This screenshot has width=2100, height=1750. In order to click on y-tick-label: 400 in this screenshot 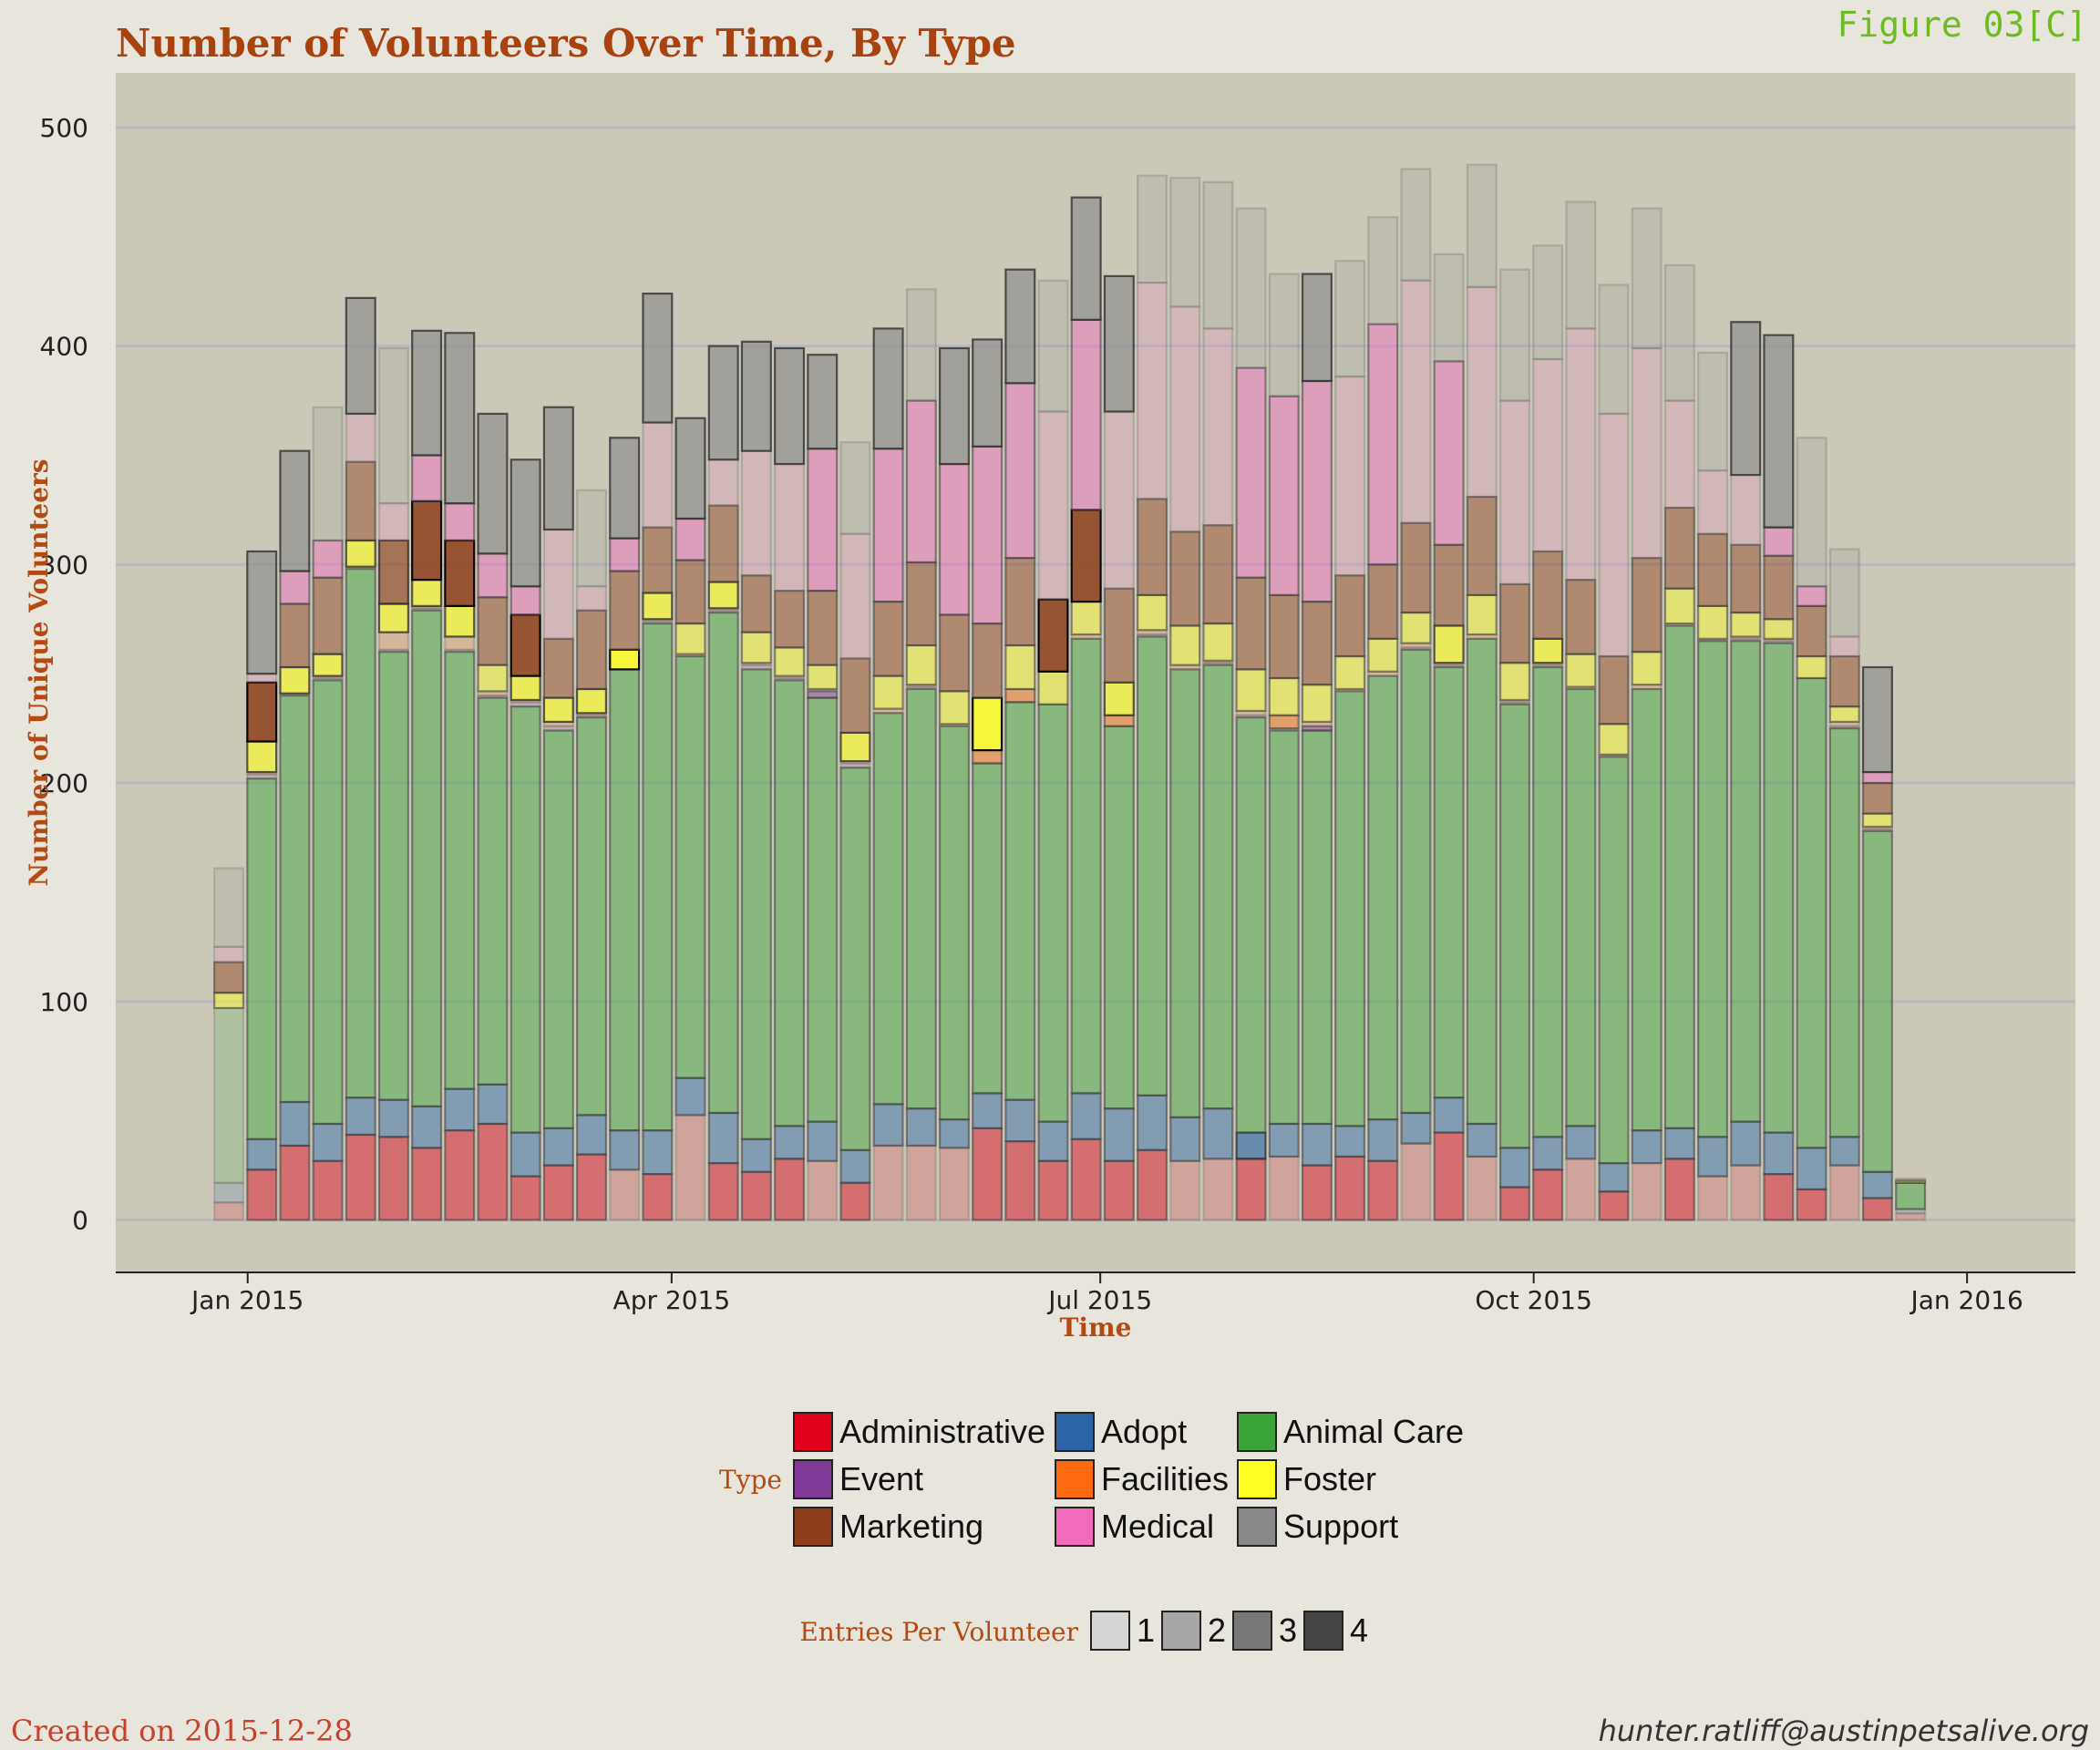, I will do `click(64, 347)`.